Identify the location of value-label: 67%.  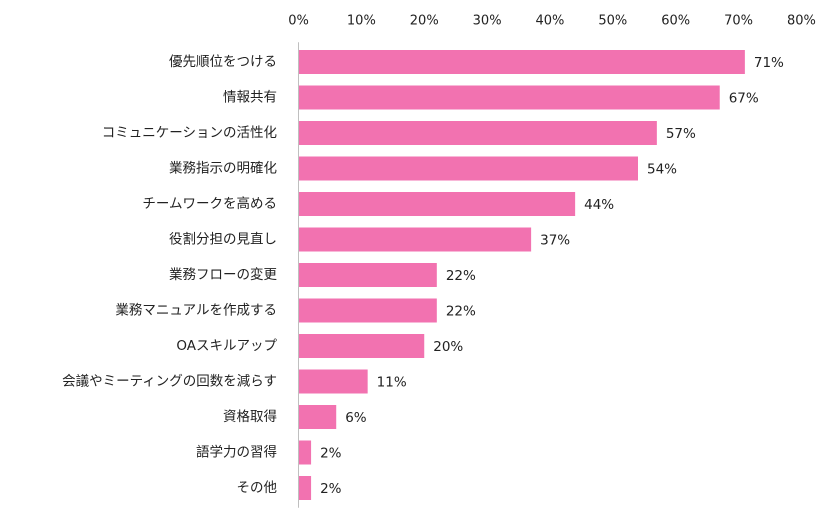
(744, 99).